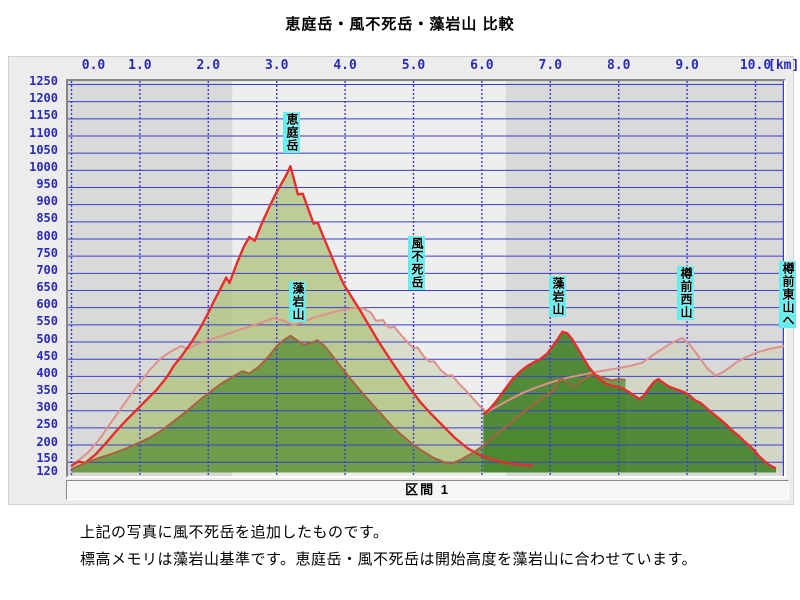 Image resolution: width=800 pixels, height=600 pixels. I want to click on y-axis-tick-label: 400, so click(47, 372).